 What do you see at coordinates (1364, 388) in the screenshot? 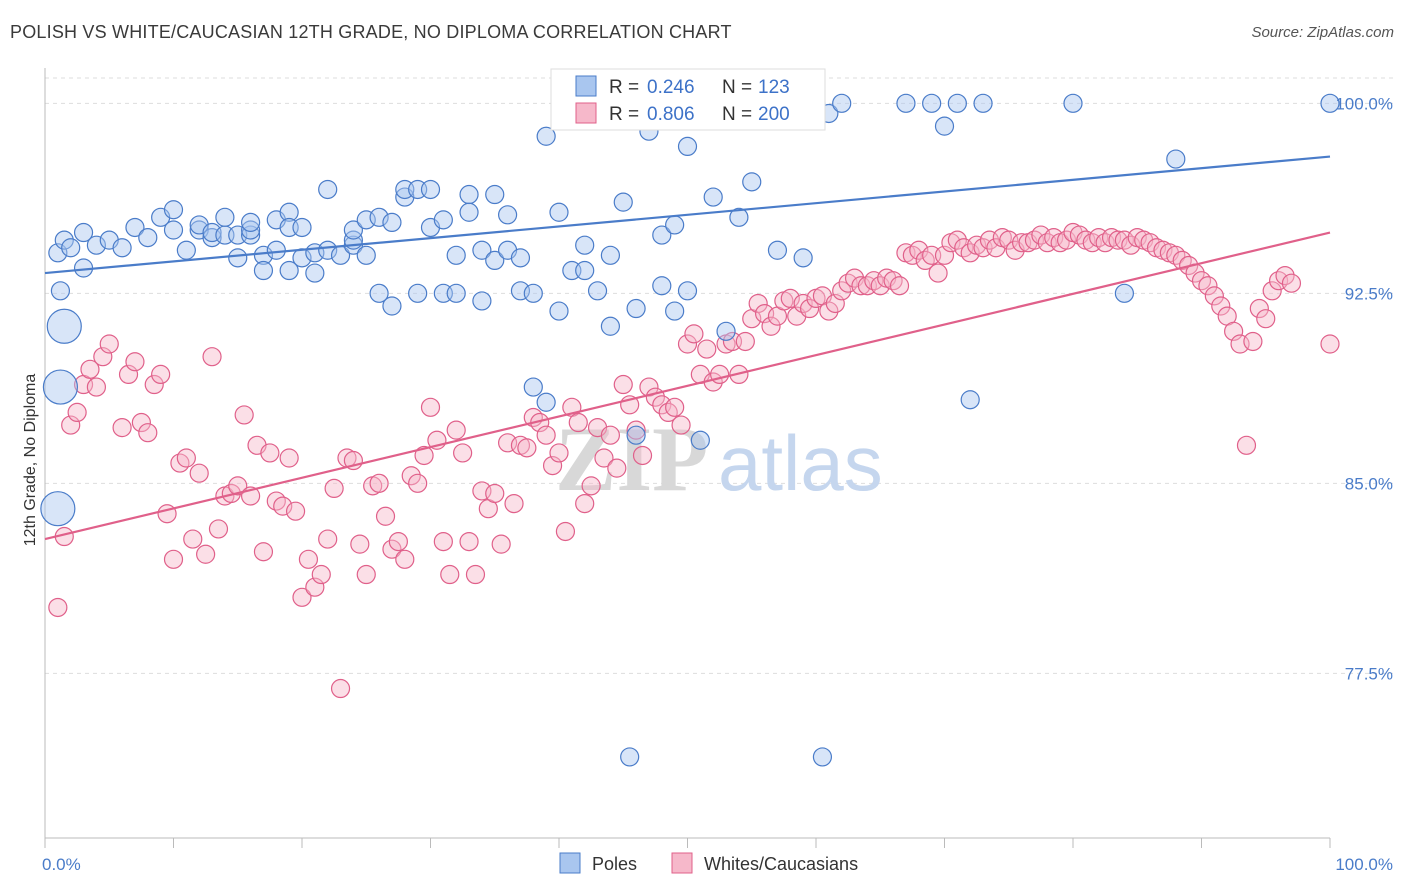
I see `y-tick-labels: 77.5% 85.0% 92.5% 100.0%` at bounding box center [1364, 388].